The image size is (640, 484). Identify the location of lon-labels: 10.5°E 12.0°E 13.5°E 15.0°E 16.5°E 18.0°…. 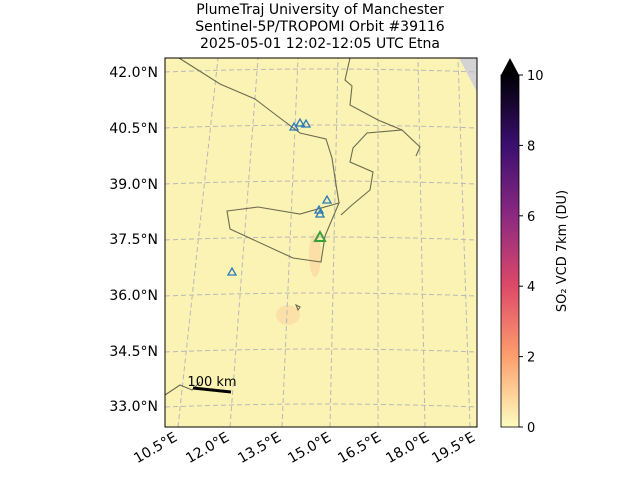
(304, 448).